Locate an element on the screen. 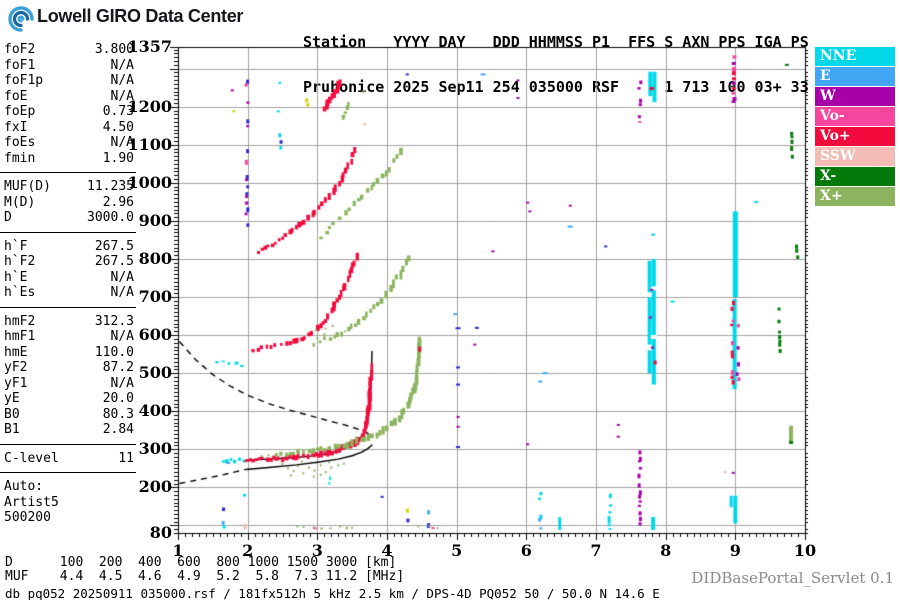 This screenshot has height=600, width=900. x-axis-tick-4: 4 is located at coordinates (387, 550).